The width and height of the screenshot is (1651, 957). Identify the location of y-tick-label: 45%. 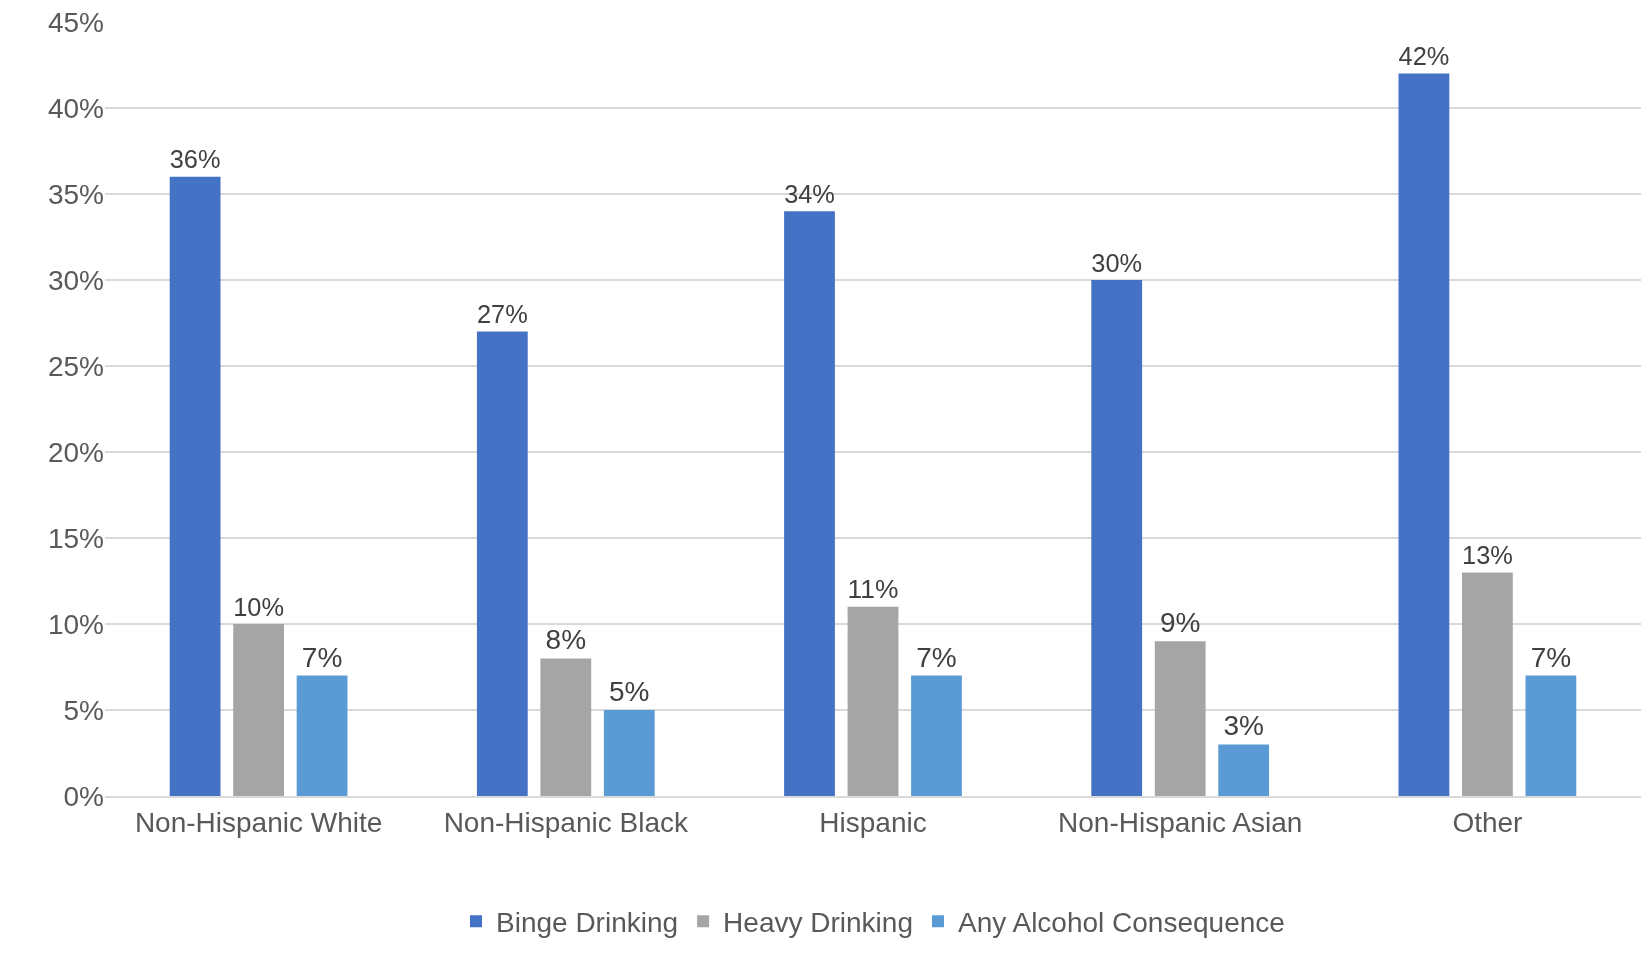
(75, 22).